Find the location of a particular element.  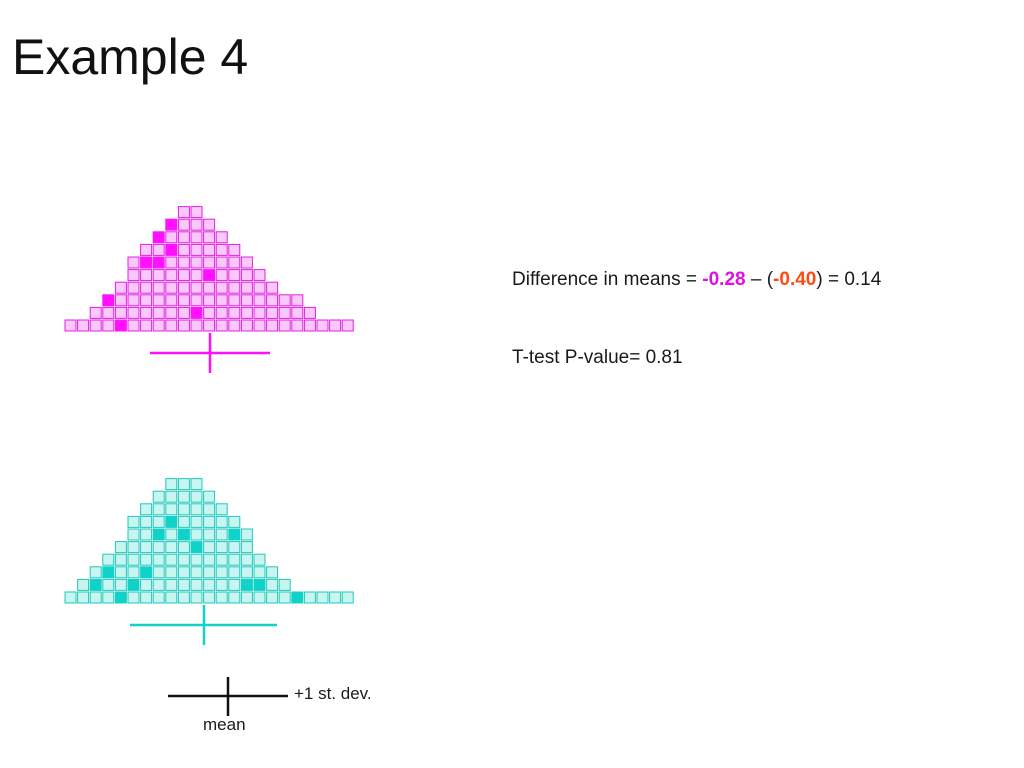

group-a-mean-value: -0.28 is located at coordinates (724, 279).